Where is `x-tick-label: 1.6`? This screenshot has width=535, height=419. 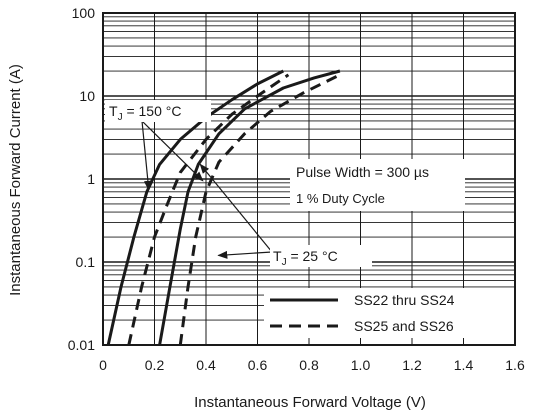 x-tick-label: 1.6 is located at coordinates (515, 365).